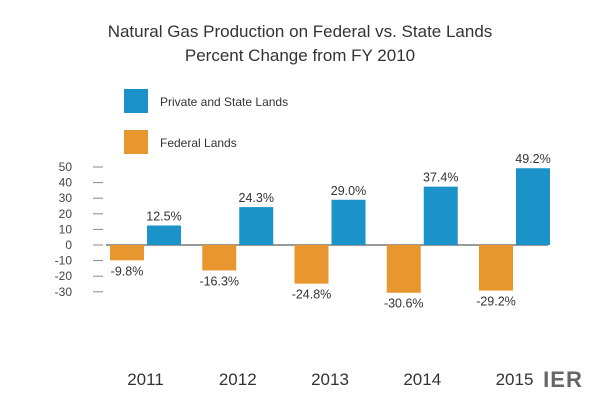 The width and height of the screenshot is (600, 400). What do you see at coordinates (238, 379) in the screenshot?
I see `x-tick-label-2012: 2012` at bounding box center [238, 379].